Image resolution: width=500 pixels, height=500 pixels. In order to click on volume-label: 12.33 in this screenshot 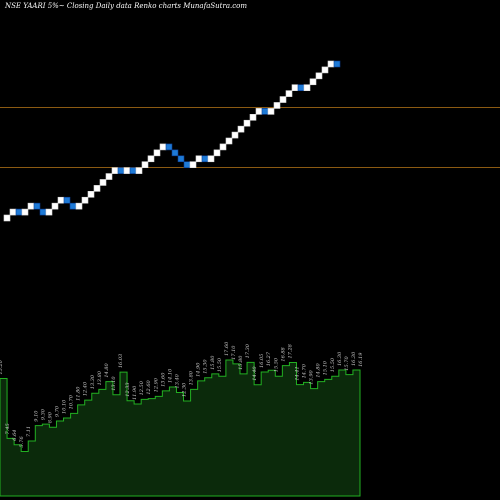, I will do `click(128, 389)`.